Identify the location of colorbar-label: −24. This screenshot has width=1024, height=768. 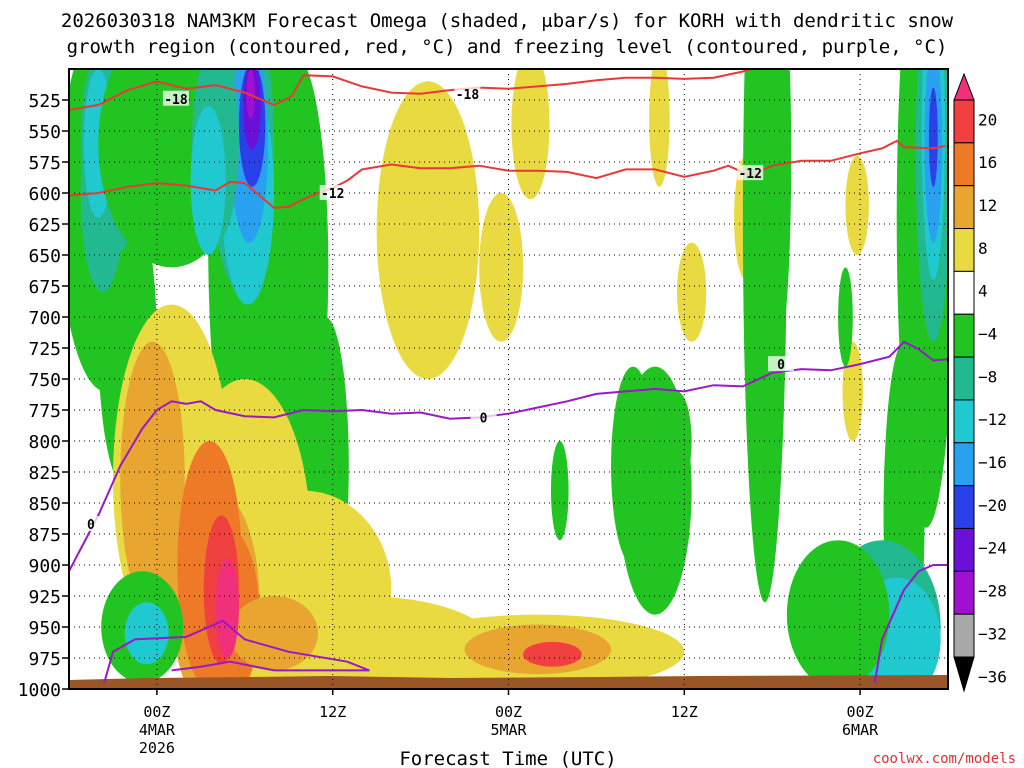
(992, 548).